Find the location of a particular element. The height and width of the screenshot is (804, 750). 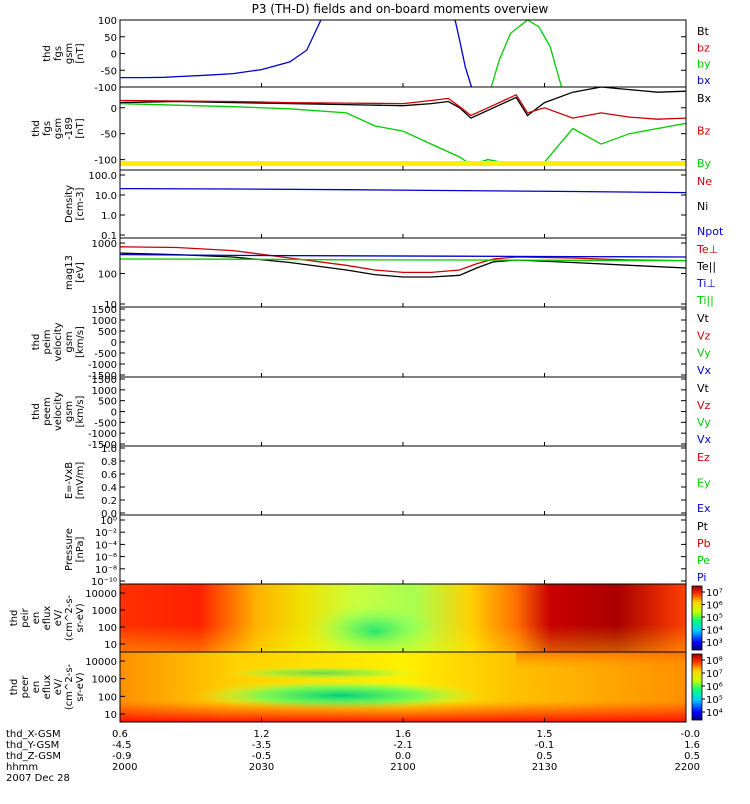

y-axis-label-line: peer is located at coordinates (25, 687).